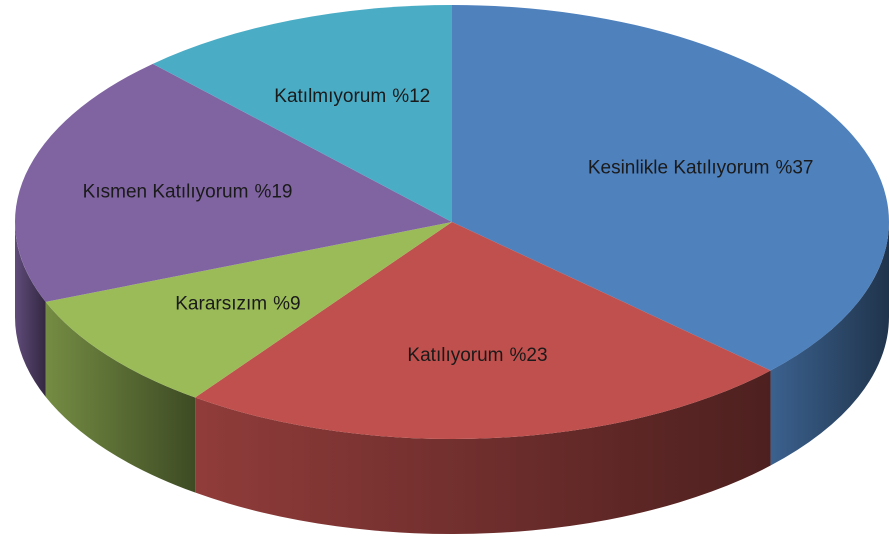 This screenshot has height=542, width=889. Describe the element at coordinates (679, 168) in the screenshot. I see `category-name: Kesinlikle Katılıyorum` at that location.